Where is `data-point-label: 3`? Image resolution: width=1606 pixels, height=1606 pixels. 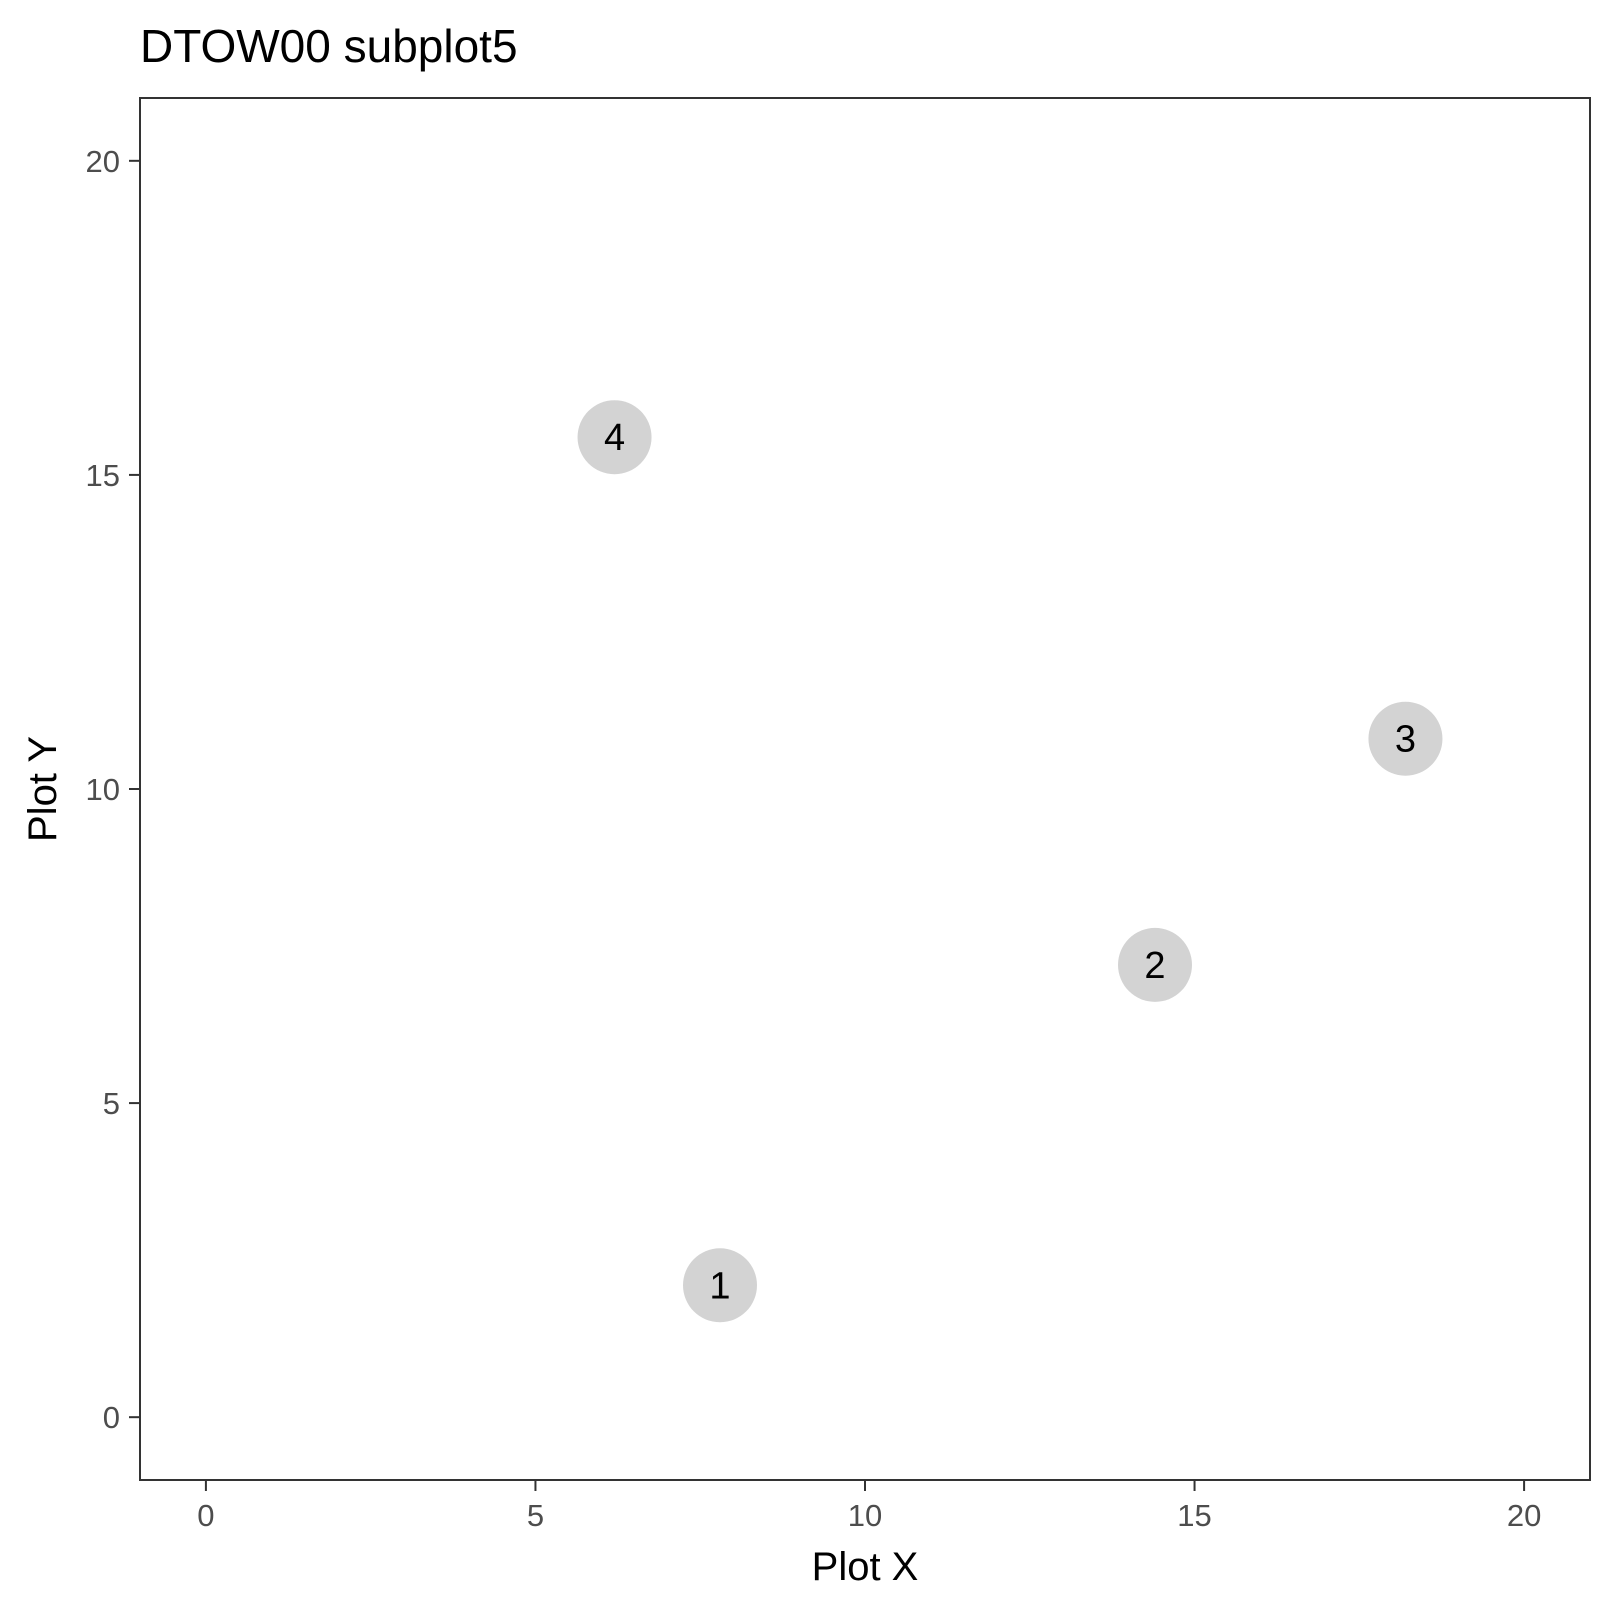 data-point-label: 3 is located at coordinates (1405, 740).